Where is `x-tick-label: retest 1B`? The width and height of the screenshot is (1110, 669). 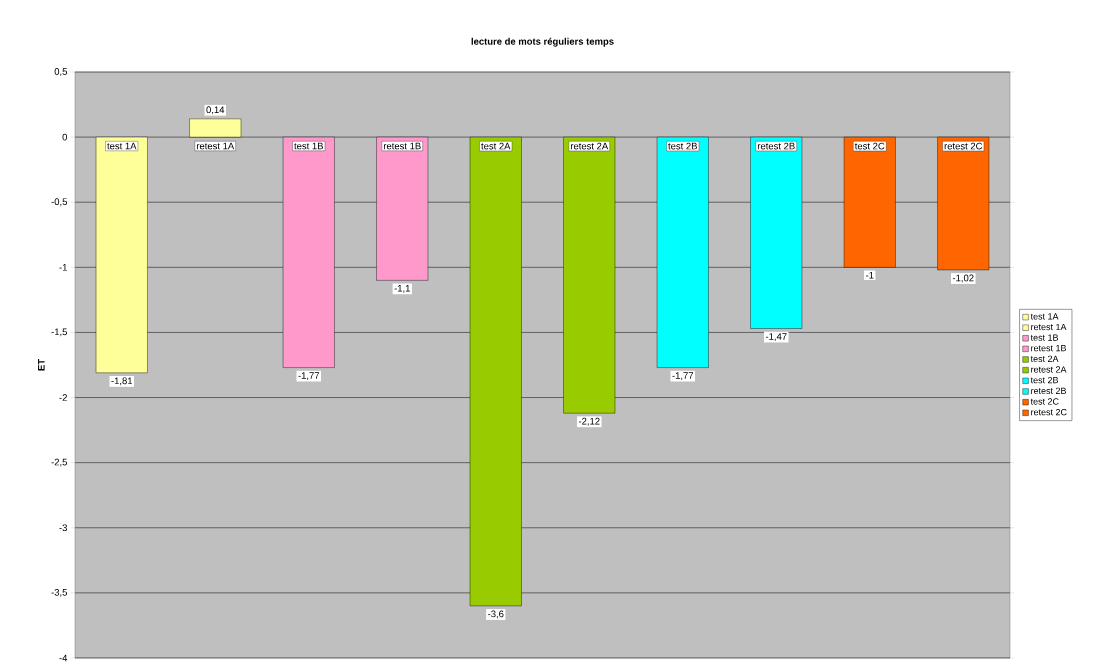
x-tick-label: retest 1B is located at coordinates (402, 146).